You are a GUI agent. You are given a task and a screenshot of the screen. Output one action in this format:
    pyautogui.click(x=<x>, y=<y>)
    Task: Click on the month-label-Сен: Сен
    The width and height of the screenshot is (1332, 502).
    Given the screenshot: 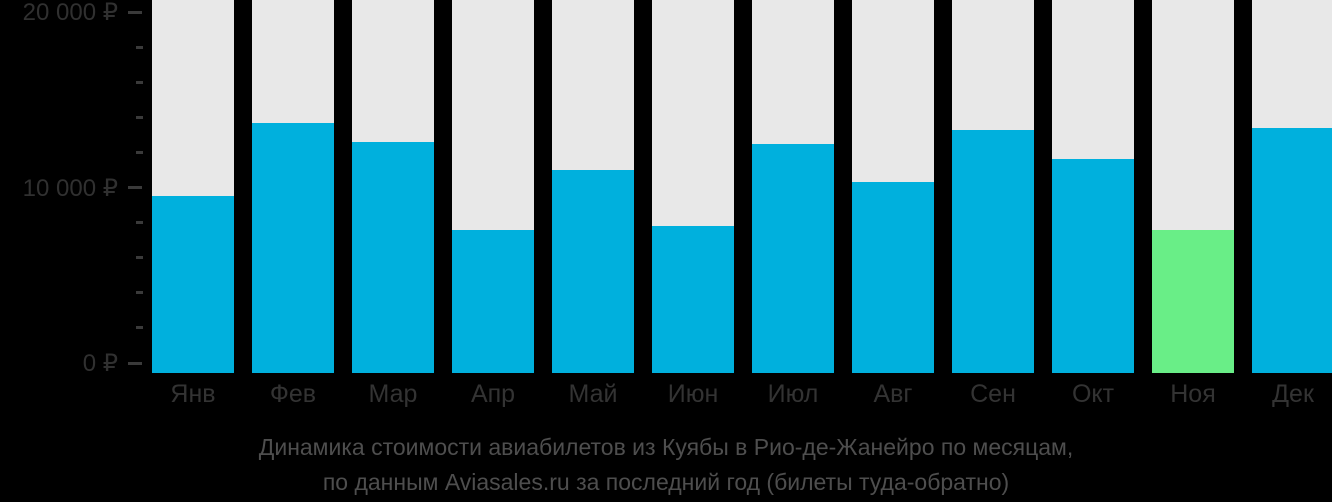 What is the action you would take?
    pyautogui.click(x=993, y=394)
    